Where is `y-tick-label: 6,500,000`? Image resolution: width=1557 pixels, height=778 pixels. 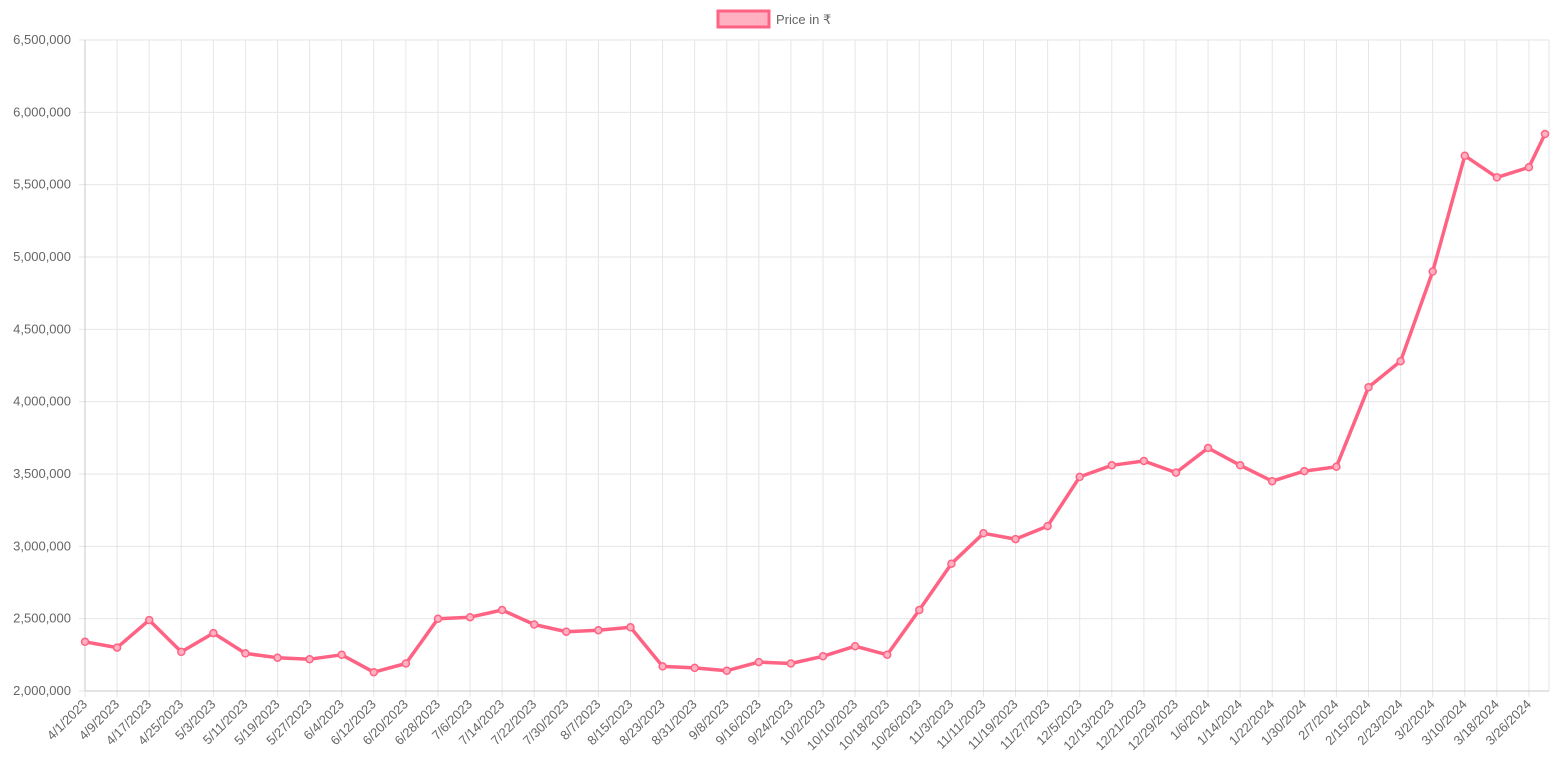
y-tick-label: 6,500,000 is located at coordinates (42, 39).